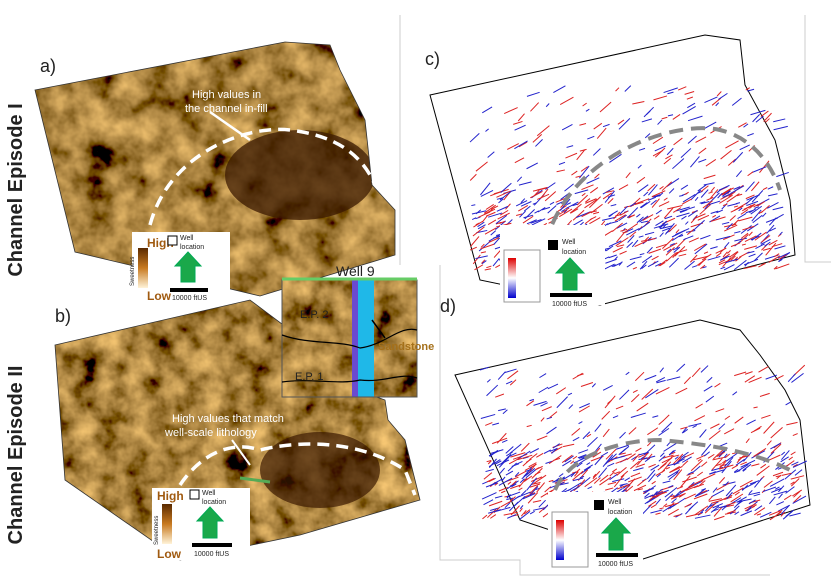 This screenshot has width=831, height=584. I want to click on inset-title: Well 9, so click(355, 271).